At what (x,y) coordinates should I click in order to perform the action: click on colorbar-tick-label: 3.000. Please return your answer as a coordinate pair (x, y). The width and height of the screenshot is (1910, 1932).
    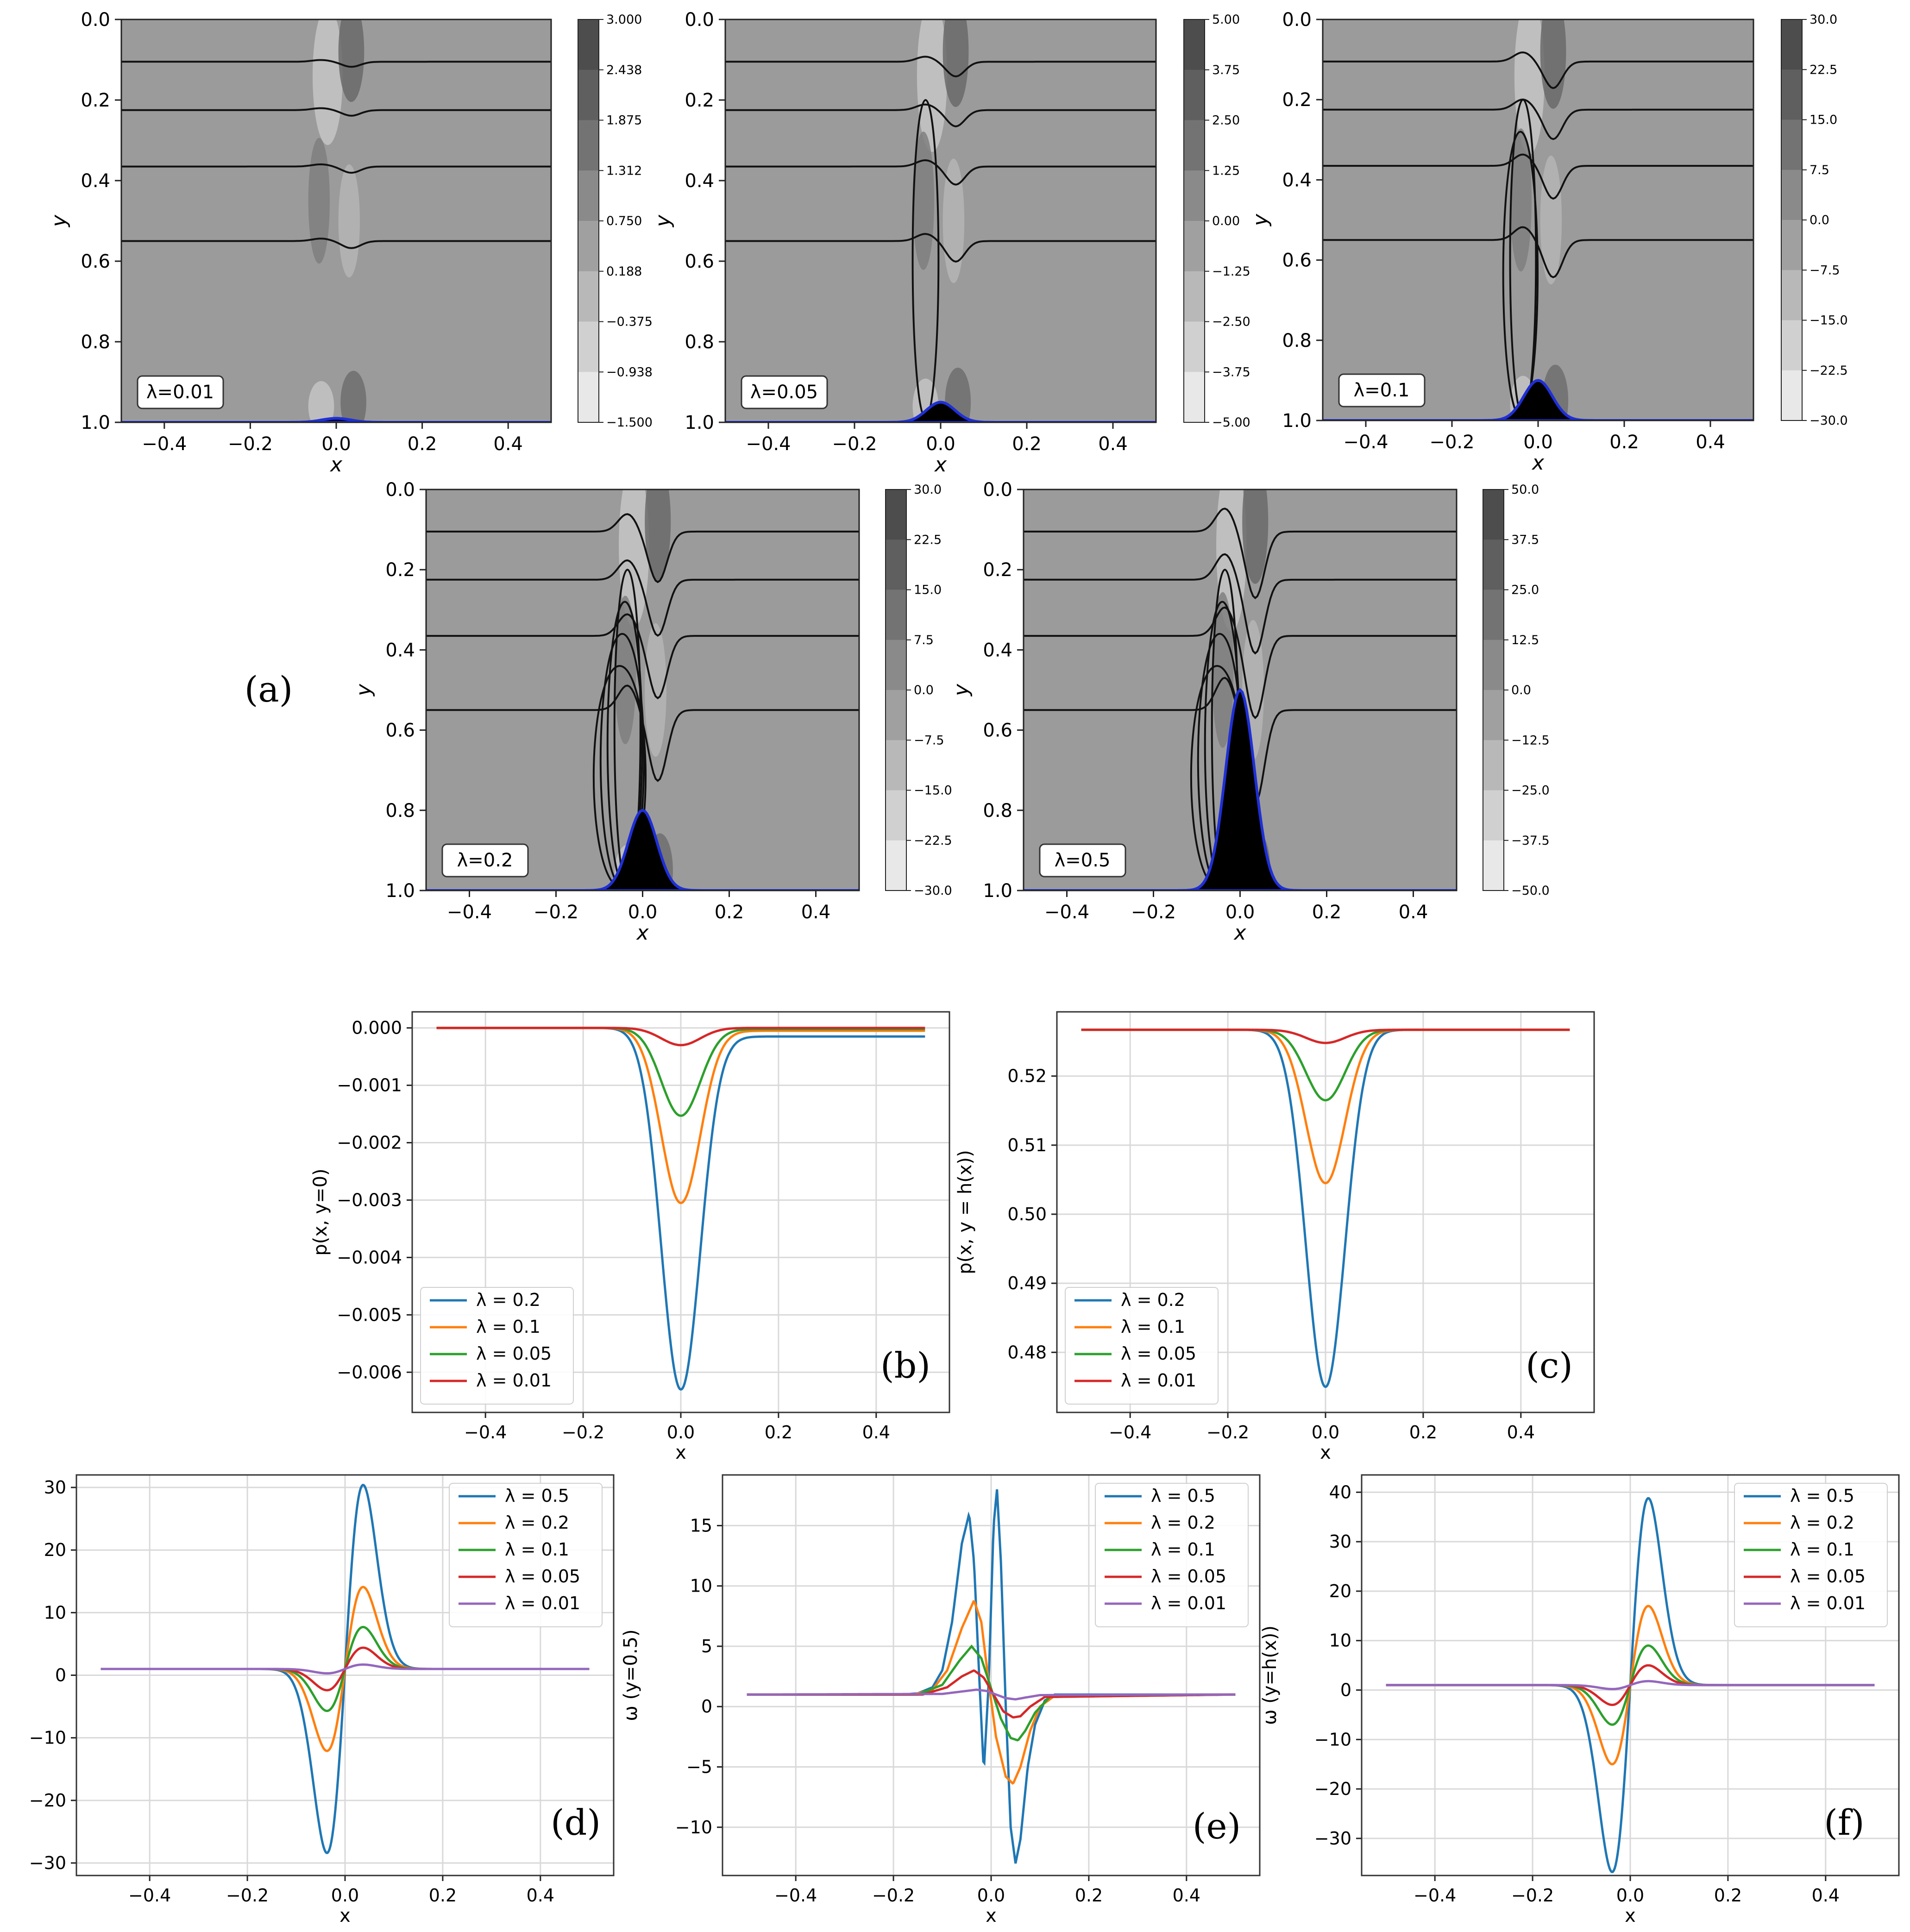
    Looking at the image, I should click on (624, 20).